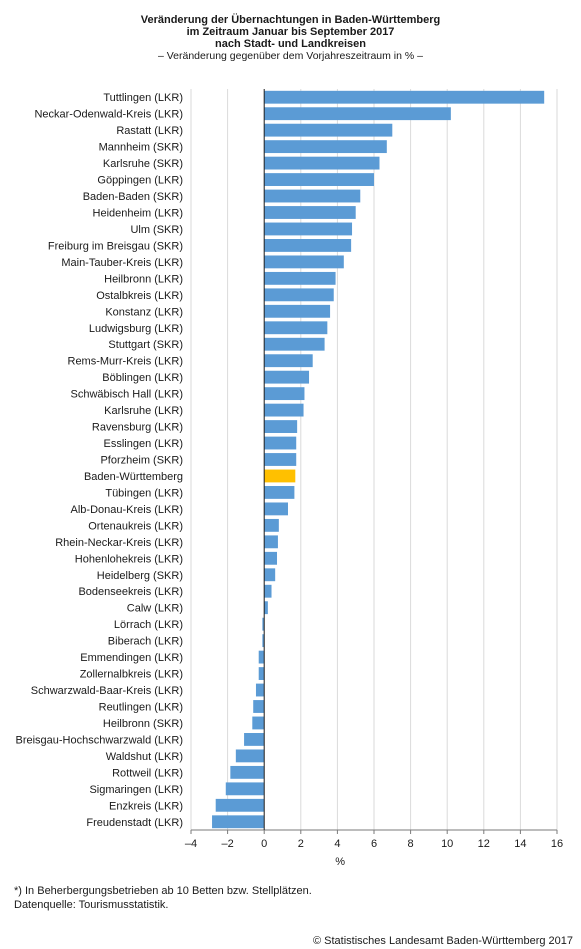 The height and width of the screenshot is (949, 581). Describe the element at coordinates (520, 844) in the screenshot. I see `x-tick-label: 14` at that location.